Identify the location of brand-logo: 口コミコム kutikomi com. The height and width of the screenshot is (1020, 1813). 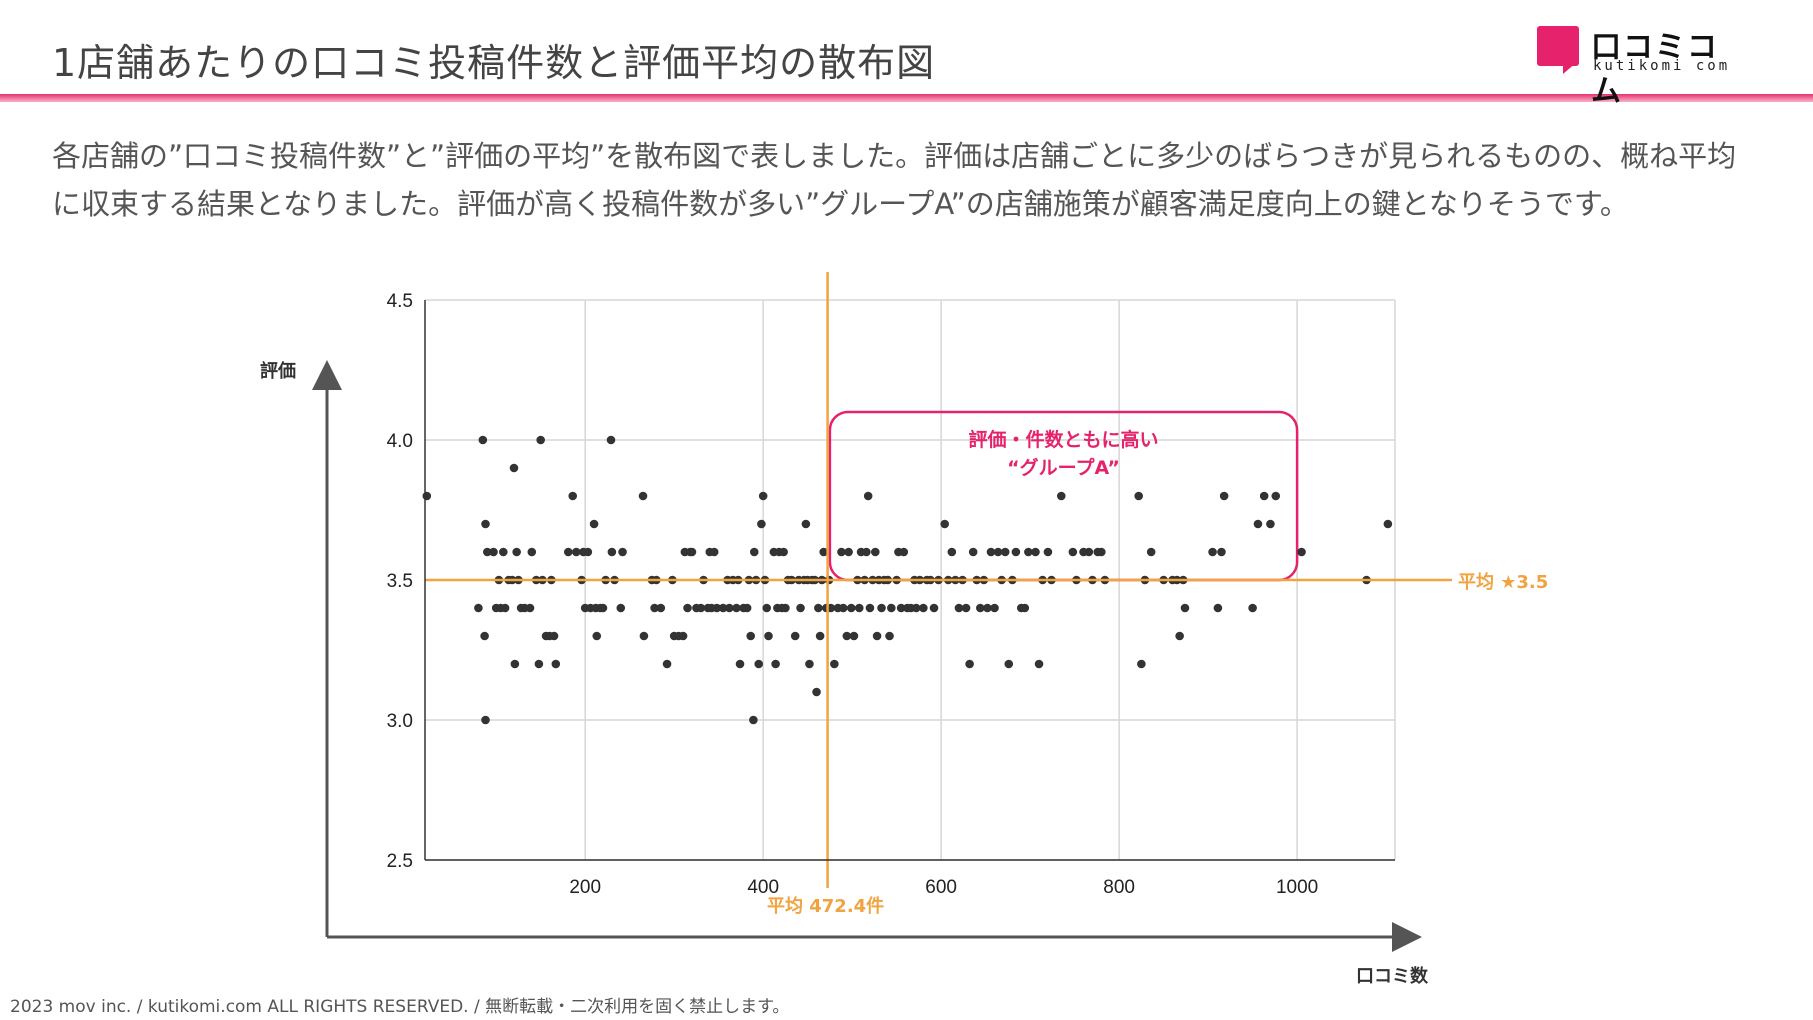
(1637, 65).